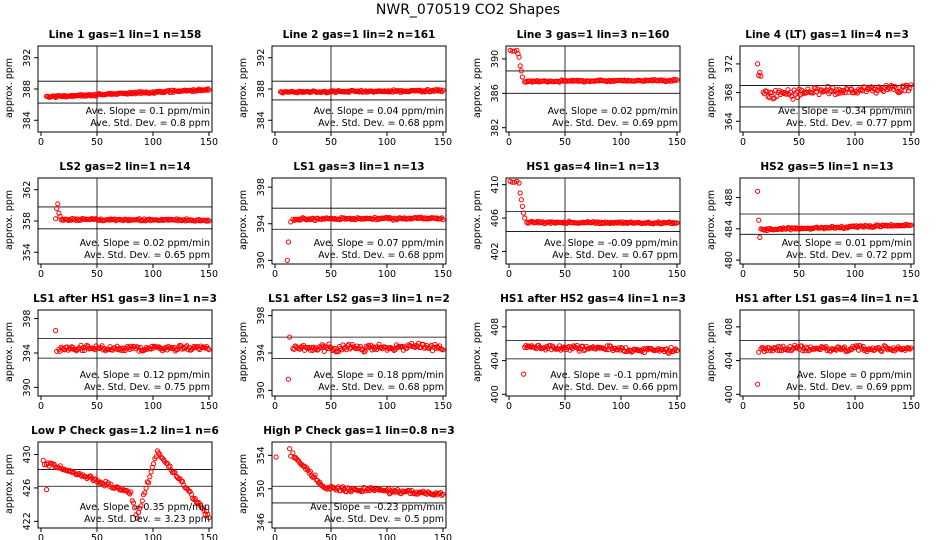  Describe the element at coordinates (147, 255) in the screenshot. I see `stddev-annotation: Ave. Std. Dev. = 0.65 ppm` at that location.